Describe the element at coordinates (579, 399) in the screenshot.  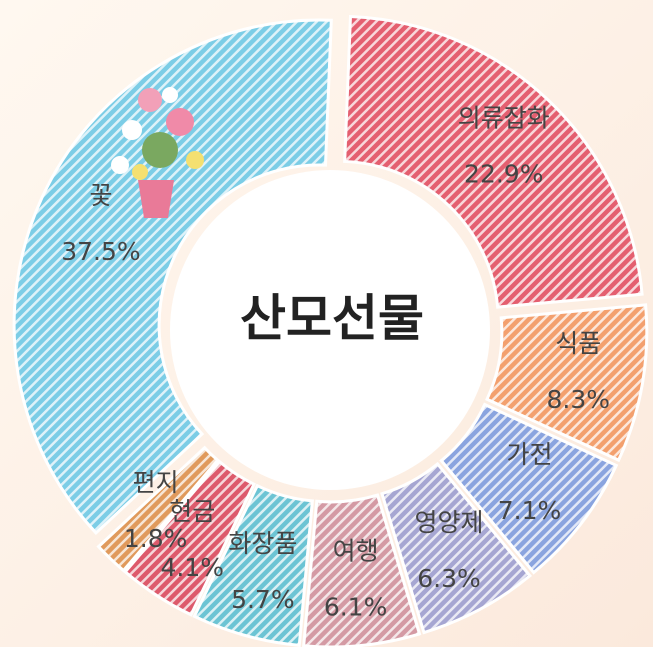
I see `value-label: 8.3%` at that location.